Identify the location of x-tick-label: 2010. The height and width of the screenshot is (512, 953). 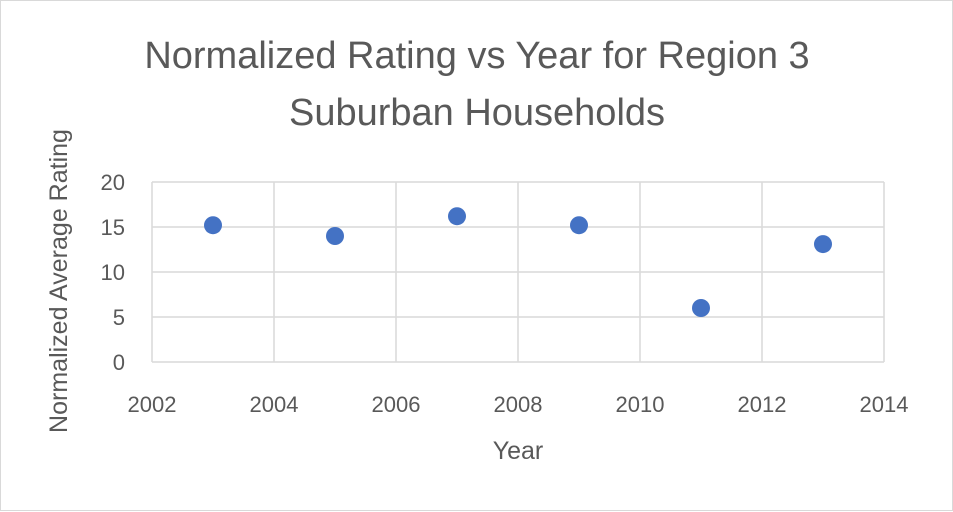
(640, 404).